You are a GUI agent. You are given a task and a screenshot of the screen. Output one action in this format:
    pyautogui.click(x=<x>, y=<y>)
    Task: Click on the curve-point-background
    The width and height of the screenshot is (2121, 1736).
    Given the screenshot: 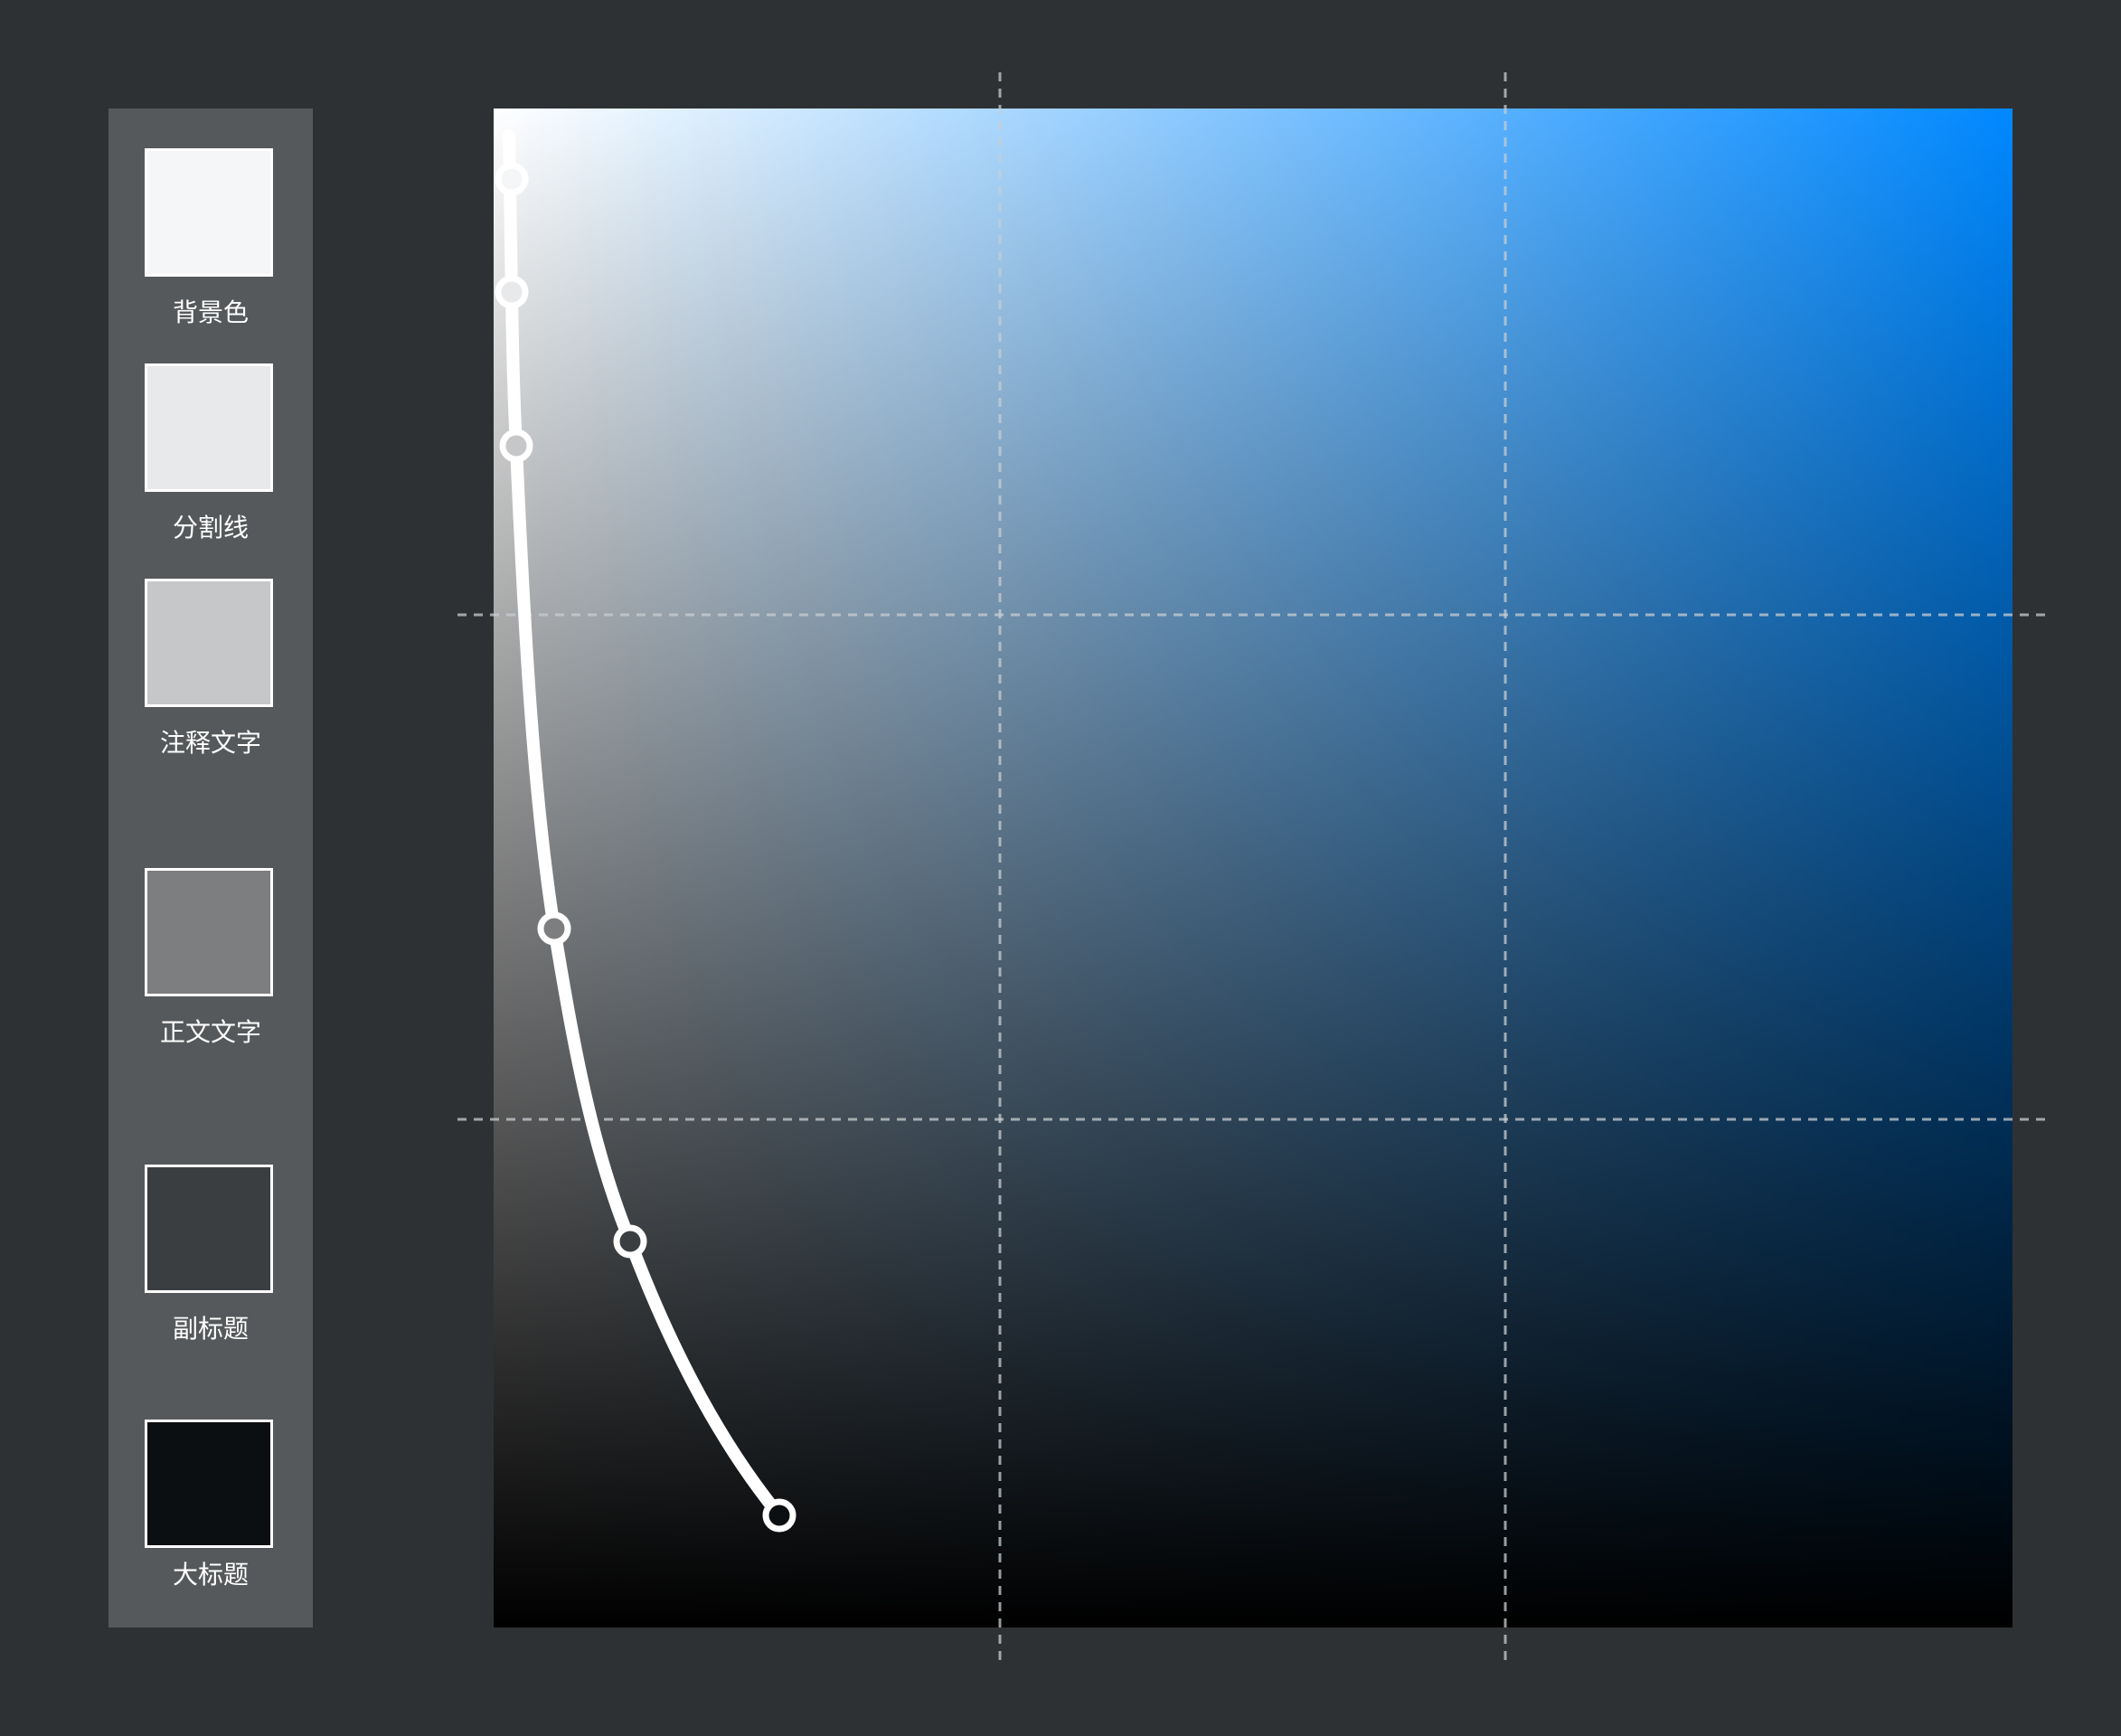 What is the action you would take?
    pyautogui.click(x=512, y=179)
    